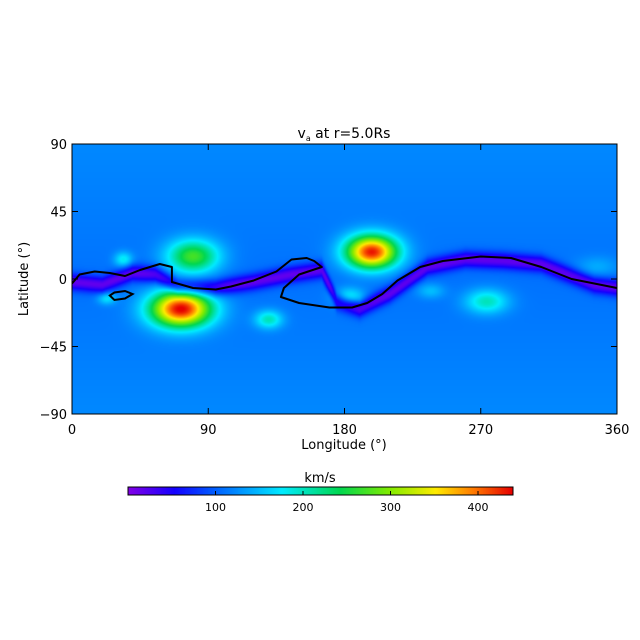  Describe the element at coordinates (343, 445) in the screenshot. I see `x-axis-label: Longitude (°)` at that location.